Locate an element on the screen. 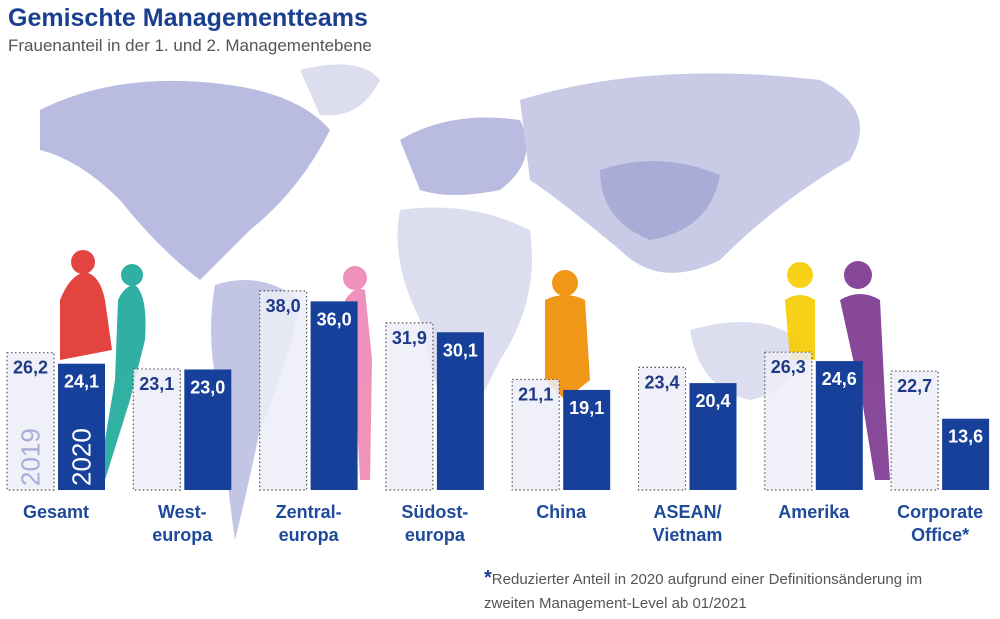  silhouette-orange-head is located at coordinates (565, 283).